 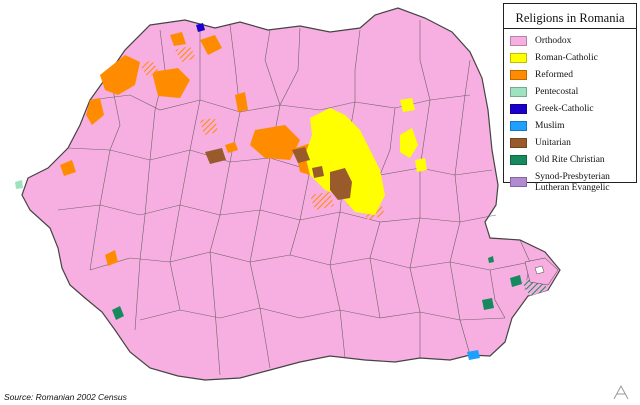 I want to click on legend-title: Religions in Romania, so click(x=570, y=16).